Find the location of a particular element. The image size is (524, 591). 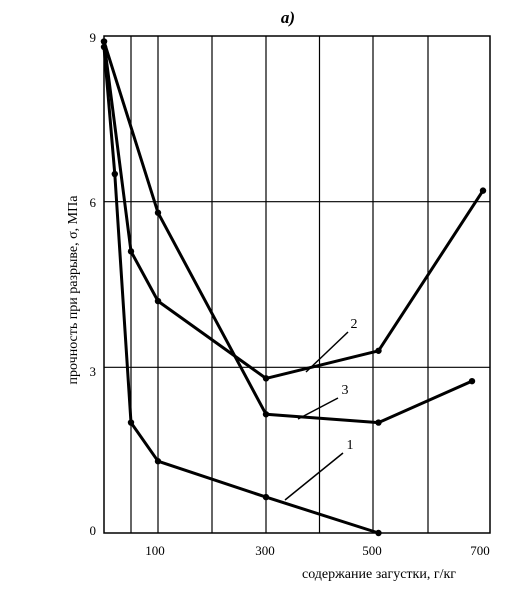

y-tick-label: 0 is located at coordinates (93, 530).